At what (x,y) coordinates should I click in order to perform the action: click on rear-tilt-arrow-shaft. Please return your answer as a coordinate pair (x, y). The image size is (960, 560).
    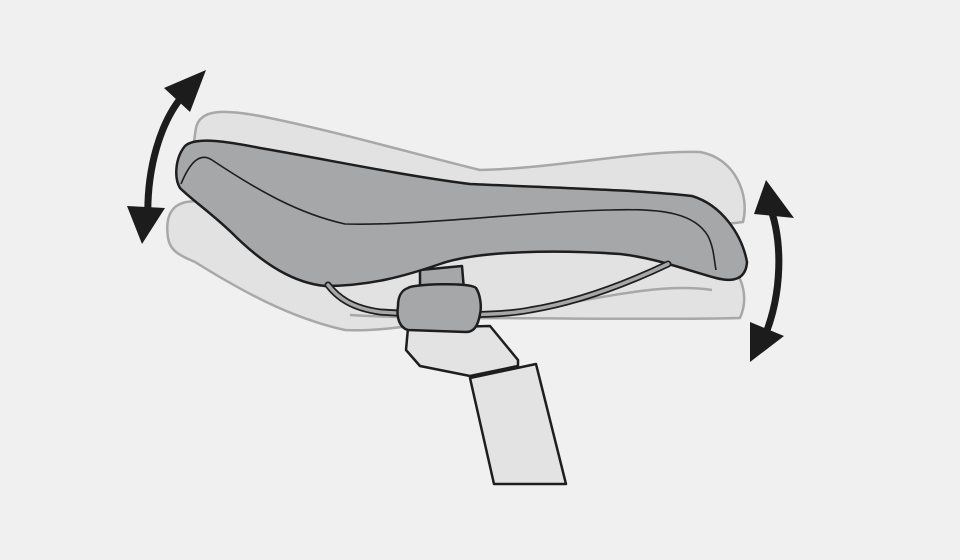
    Looking at the image, I should click on (771, 270).